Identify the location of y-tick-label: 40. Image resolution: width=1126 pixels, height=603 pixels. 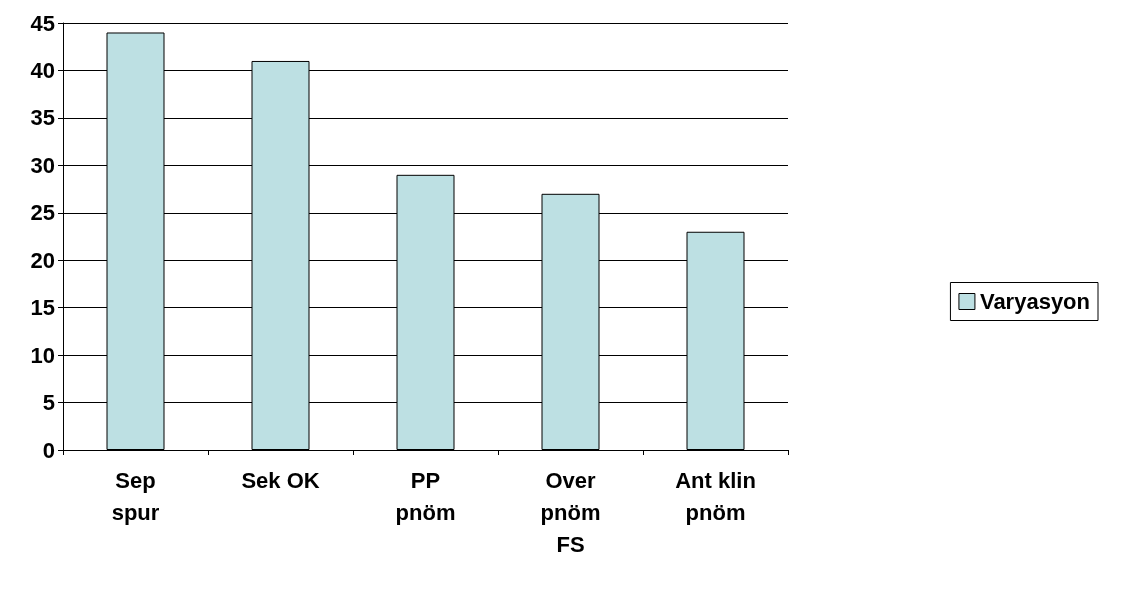
(42, 70).